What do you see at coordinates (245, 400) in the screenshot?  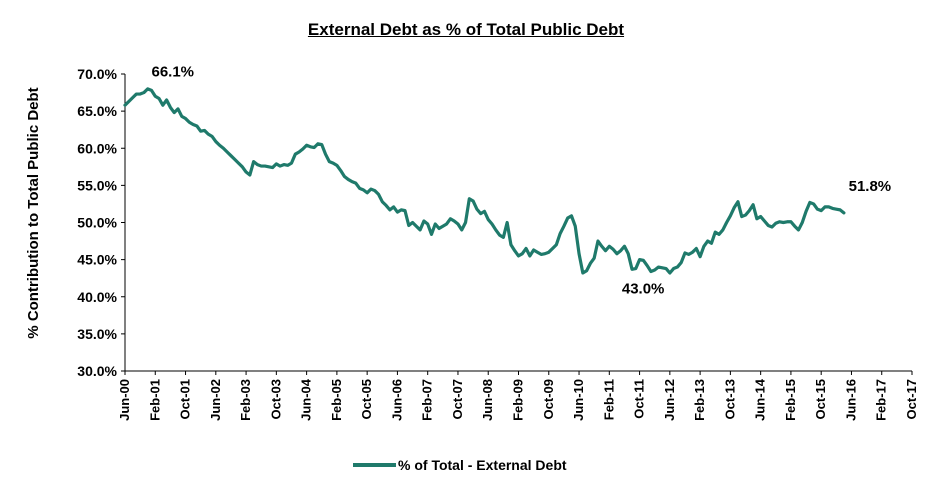 I see `x-tick-label: Feb-03` at bounding box center [245, 400].